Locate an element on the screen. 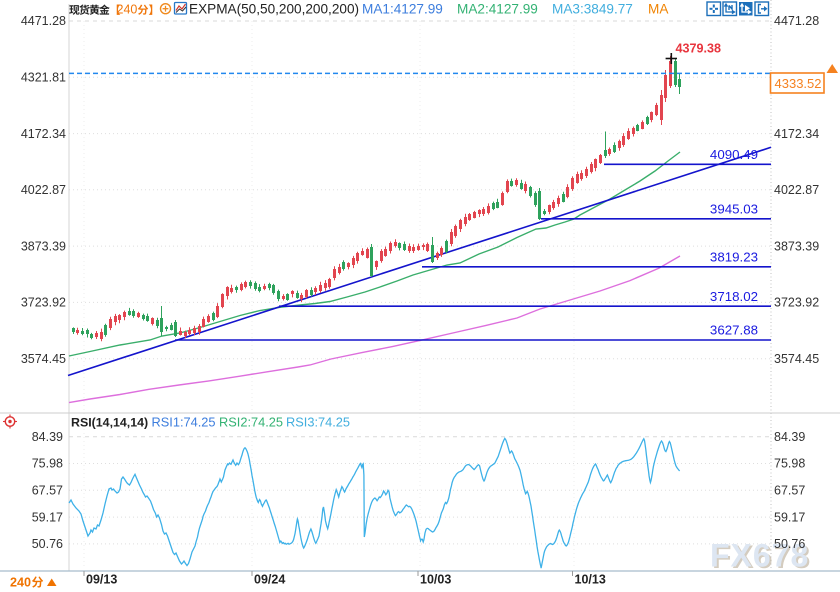 Image resolution: width=840 pixels, height=592 pixels. svg-text: RSI1:74.25 is located at coordinates (184, 422).